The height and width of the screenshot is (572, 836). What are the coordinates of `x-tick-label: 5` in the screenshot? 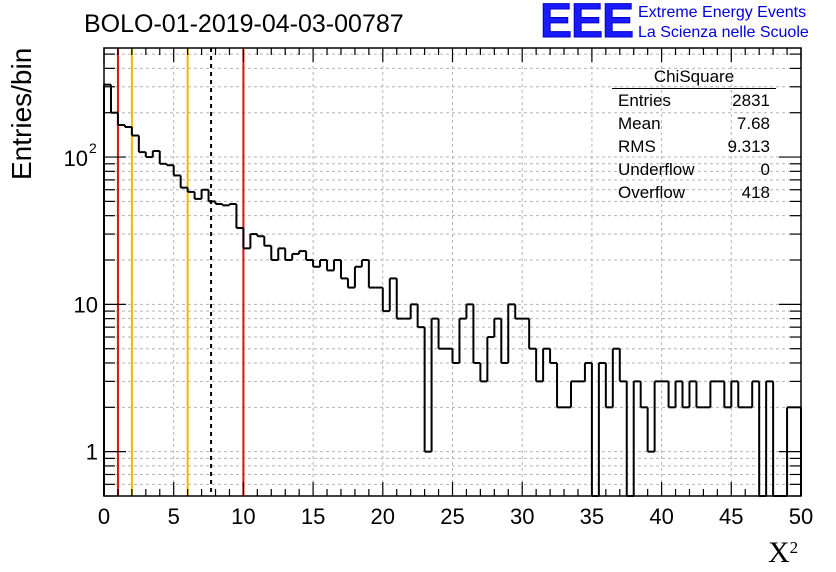 It's located at (174, 516).